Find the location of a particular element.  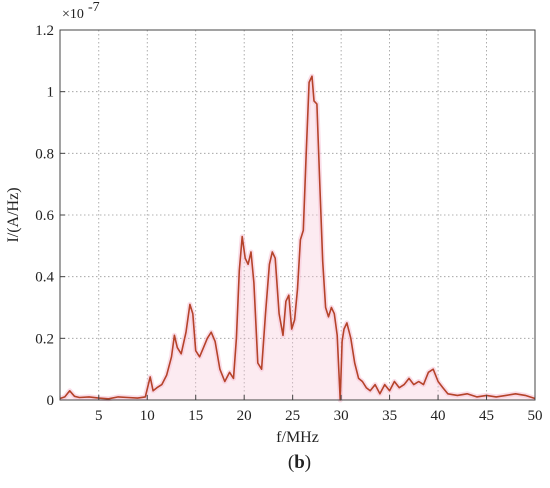

x-tick-label: 25 is located at coordinates (292, 416).